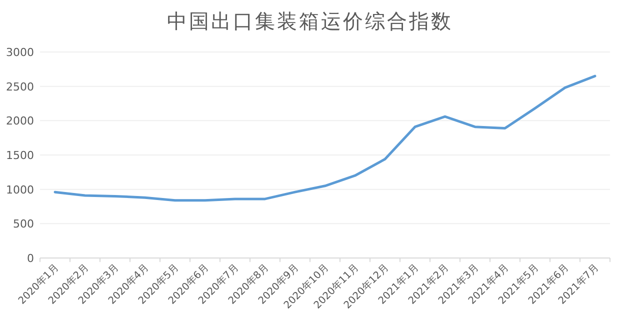 The image size is (620, 325). What do you see at coordinates (20, 87) in the screenshot?
I see `y-tick-label: 2500` at bounding box center [20, 87].